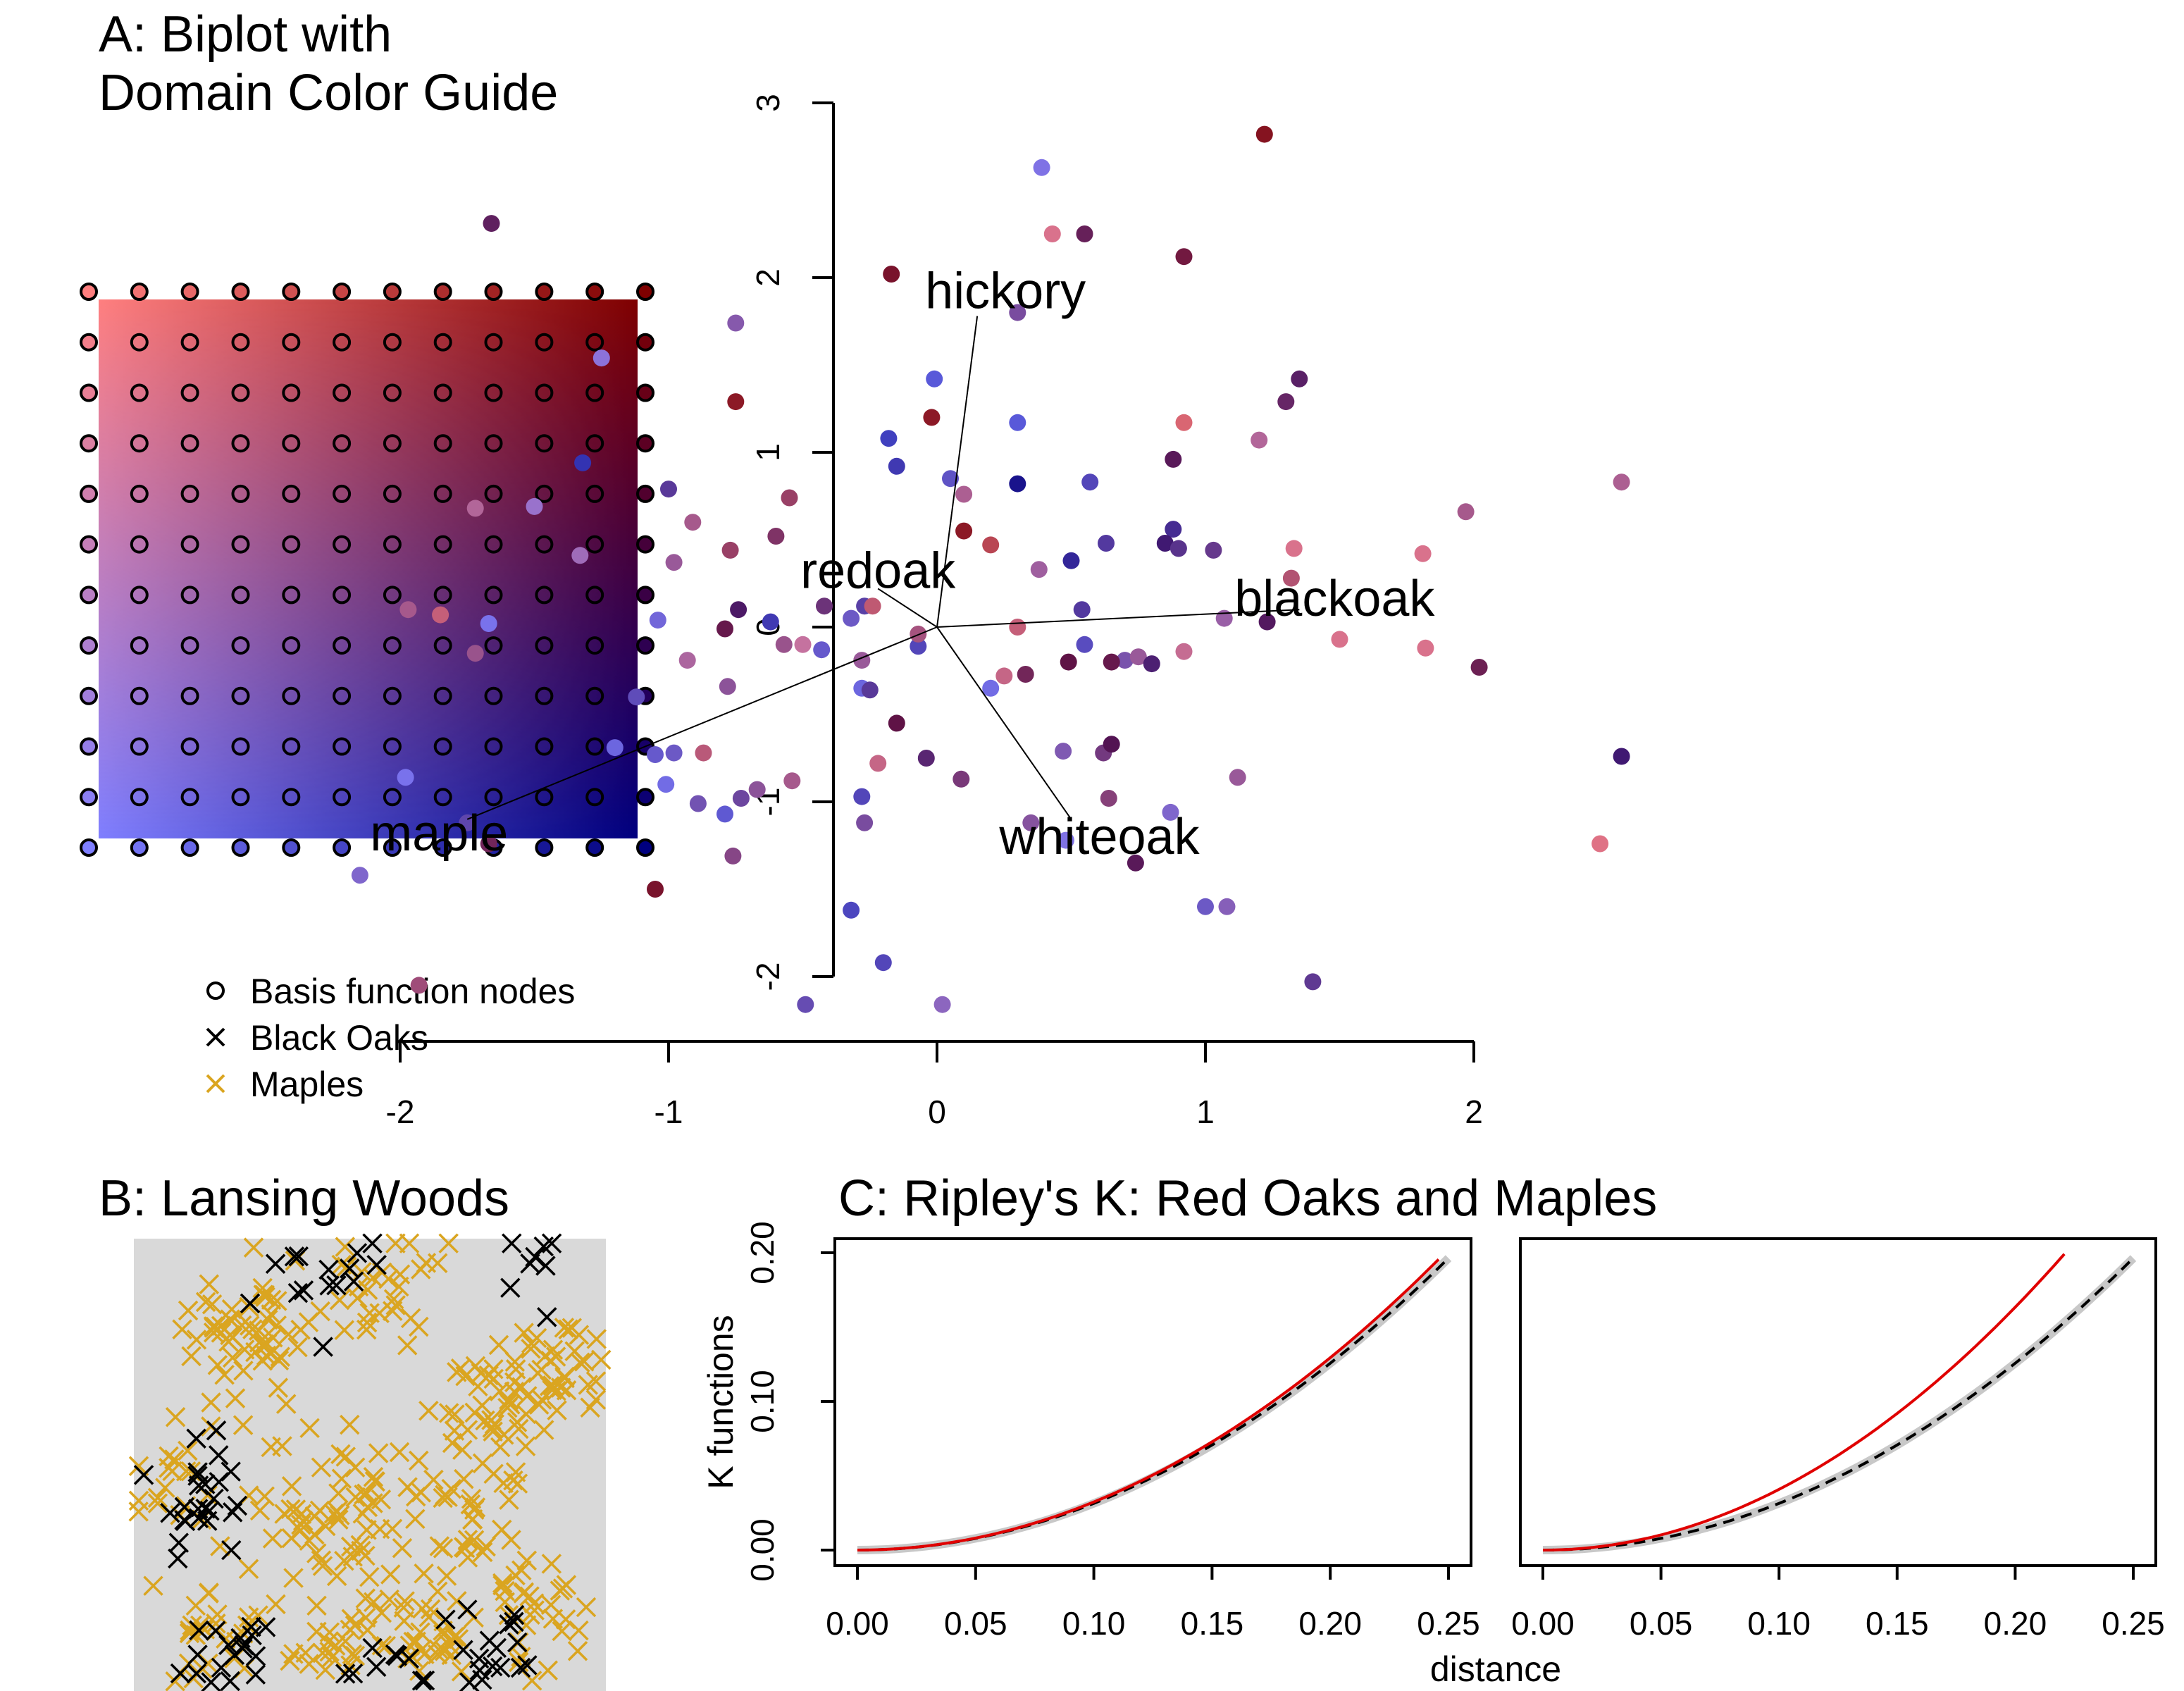 This screenshot has width=2184, height=1691. I want to click on x-tick-label: -1, so click(668, 1112).